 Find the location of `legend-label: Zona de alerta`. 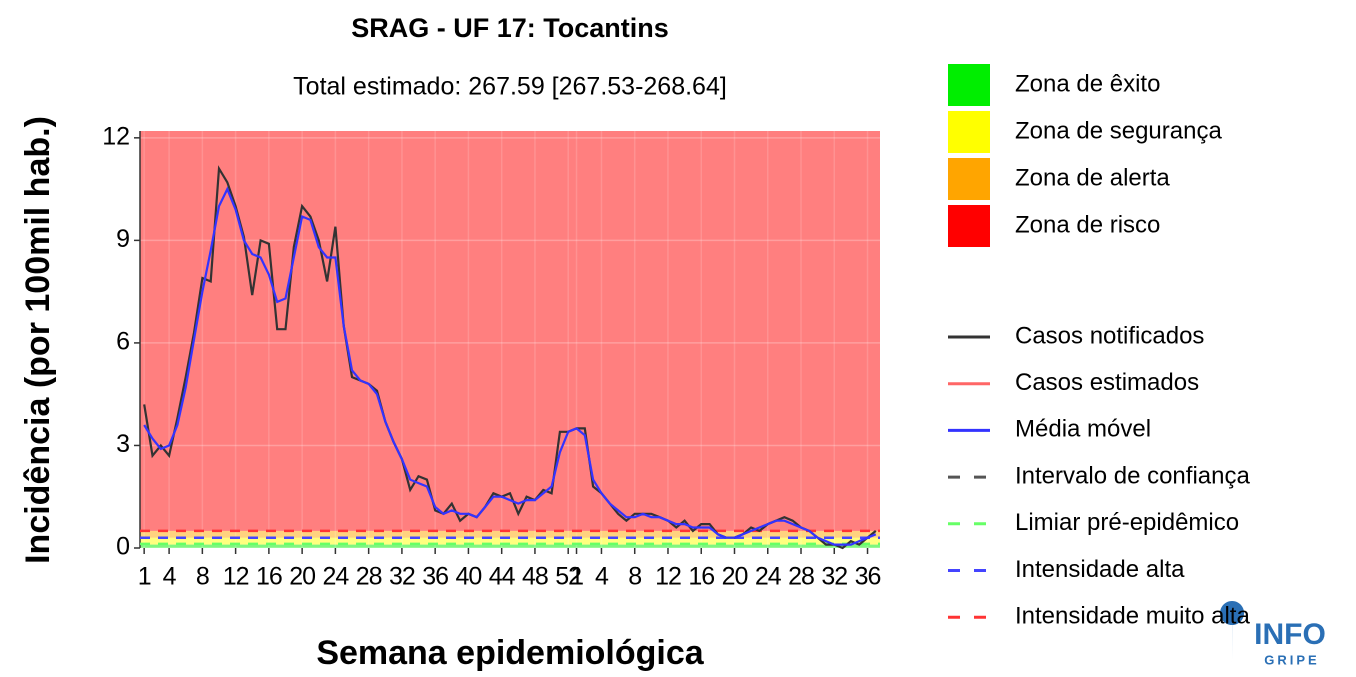

legend-label: Zona de alerta is located at coordinates (1092, 177).